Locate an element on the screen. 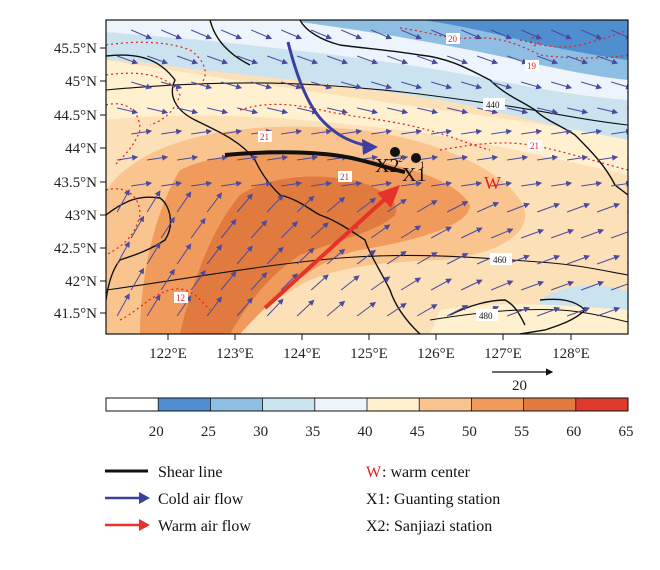 The image size is (660, 570). lat-label: 41.5°N is located at coordinates (75, 314).